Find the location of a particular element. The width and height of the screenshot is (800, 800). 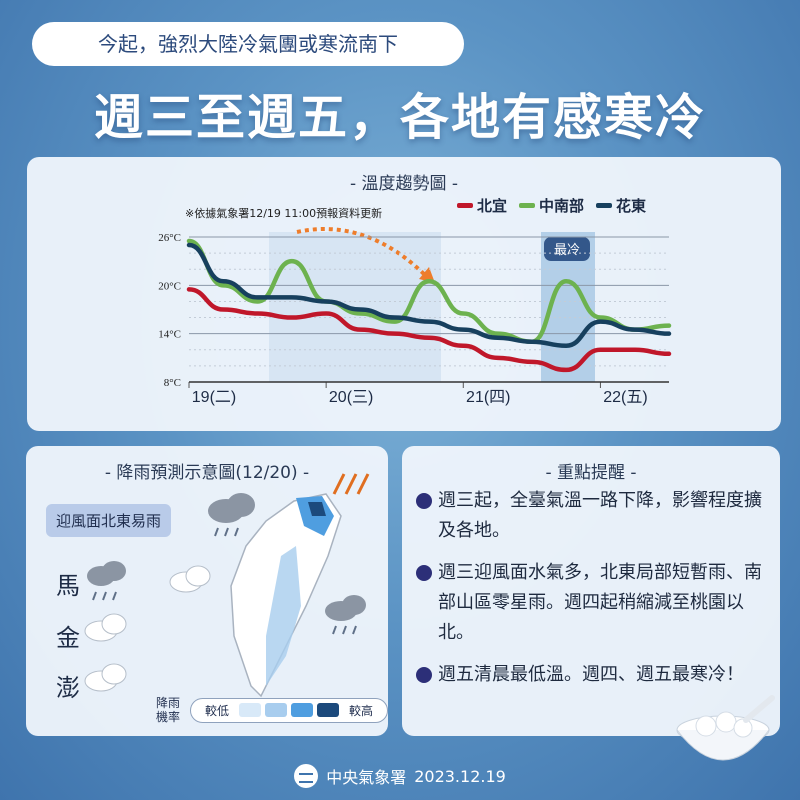

coldest-label: 最冷 is located at coordinates (567, 249).